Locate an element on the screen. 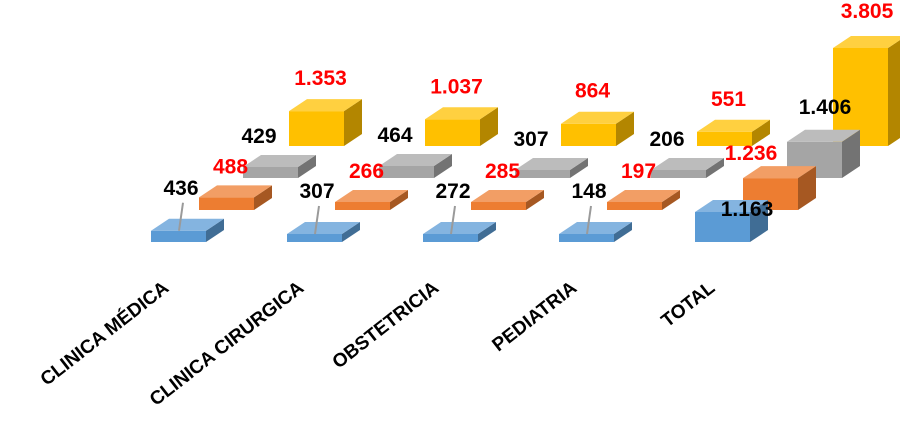 This screenshot has height=447, width=900. data-label-s2-2: 266 is located at coordinates (366, 171).